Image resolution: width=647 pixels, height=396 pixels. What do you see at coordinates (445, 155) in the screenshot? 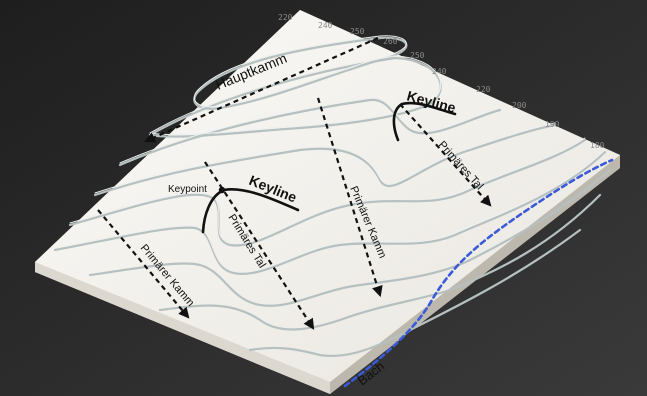
I see `primaeres-tal-right-arrow` at bounding box center [445, 155].